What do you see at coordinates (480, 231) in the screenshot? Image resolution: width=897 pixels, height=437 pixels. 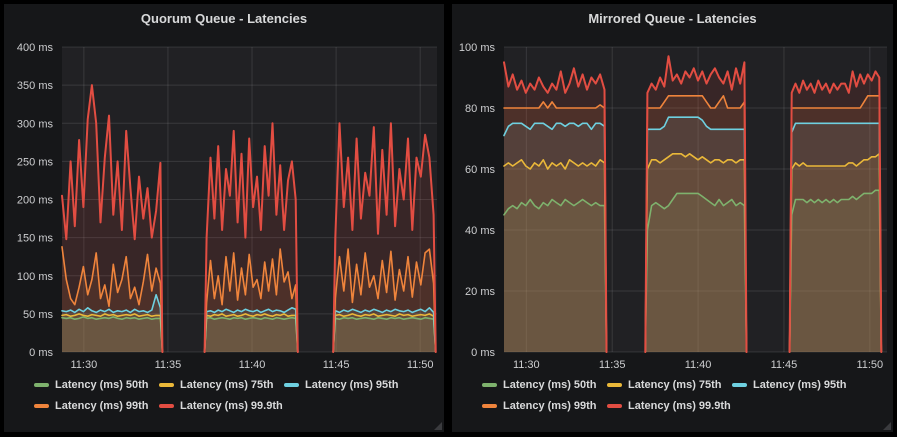 I see `svg-text: 40 ms` at bounding box center [480, 231].